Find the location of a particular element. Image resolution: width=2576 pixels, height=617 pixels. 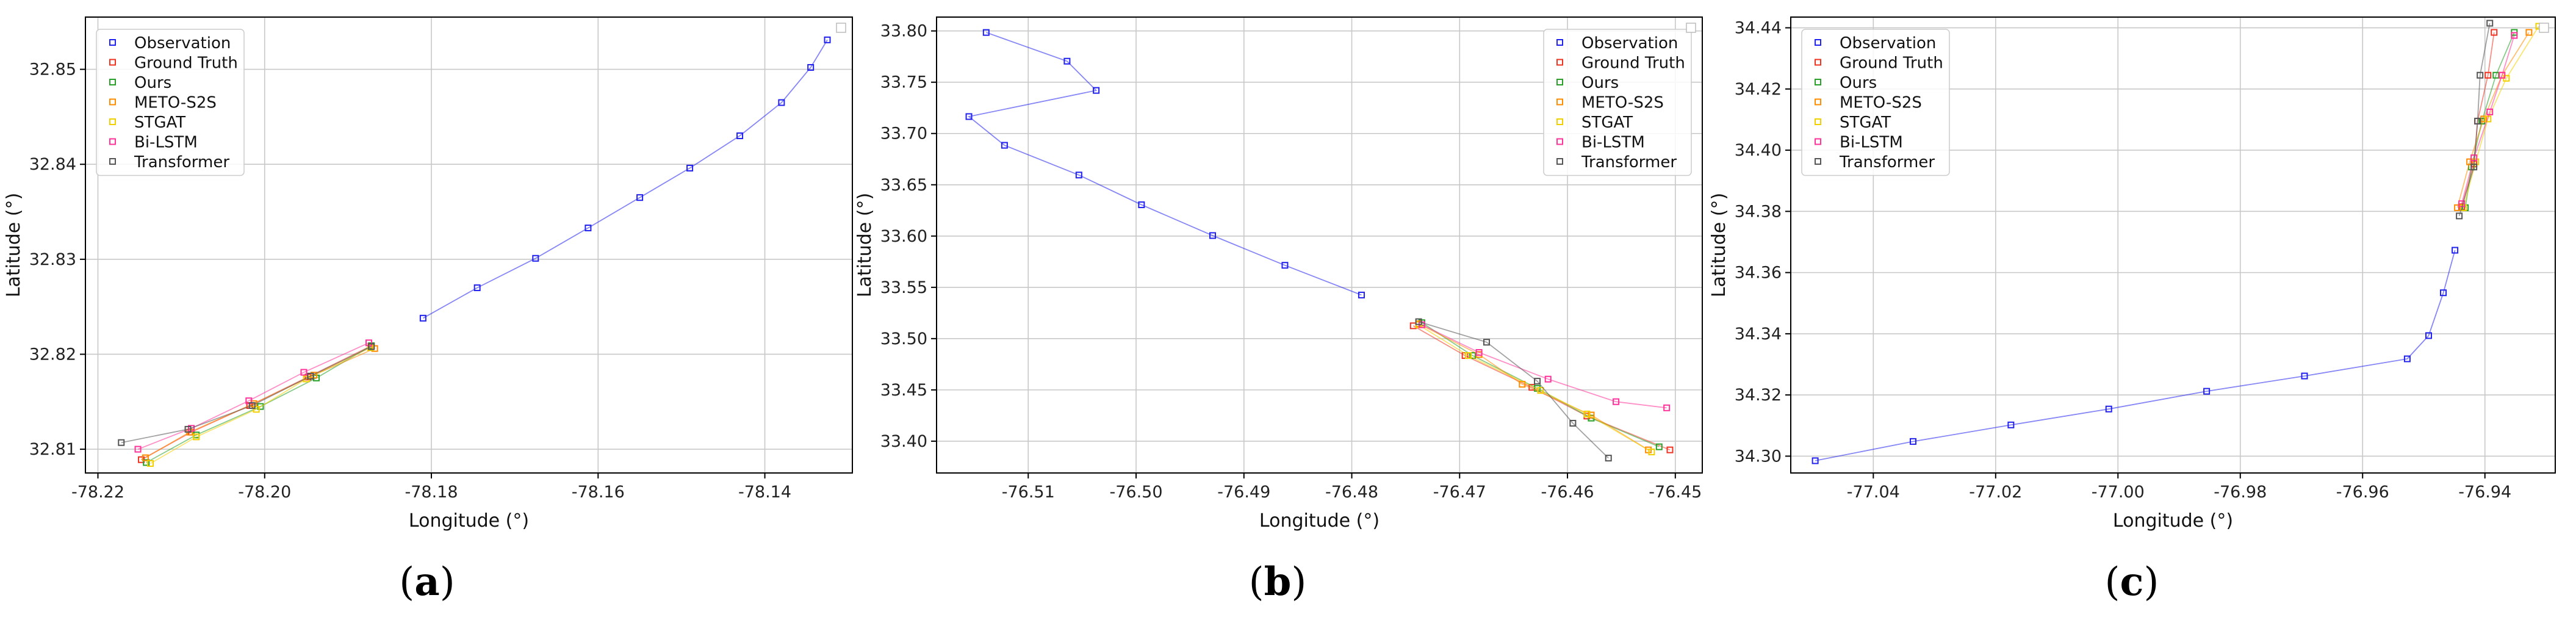

subfigure-label: (c) is located at coordinates (2132, 582).